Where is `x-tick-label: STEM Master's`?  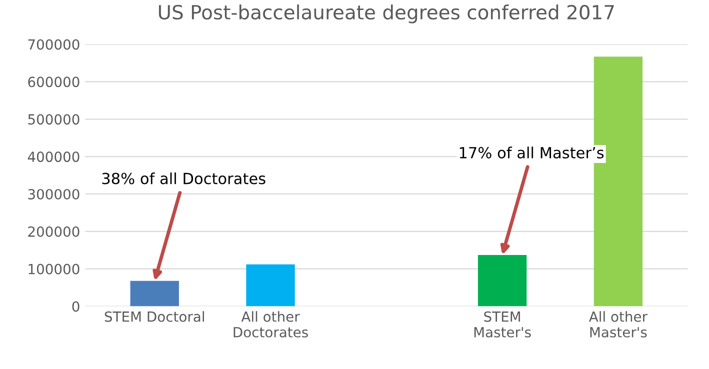
x-tick-label: STEM Master's is located at coordinates (502, 324).